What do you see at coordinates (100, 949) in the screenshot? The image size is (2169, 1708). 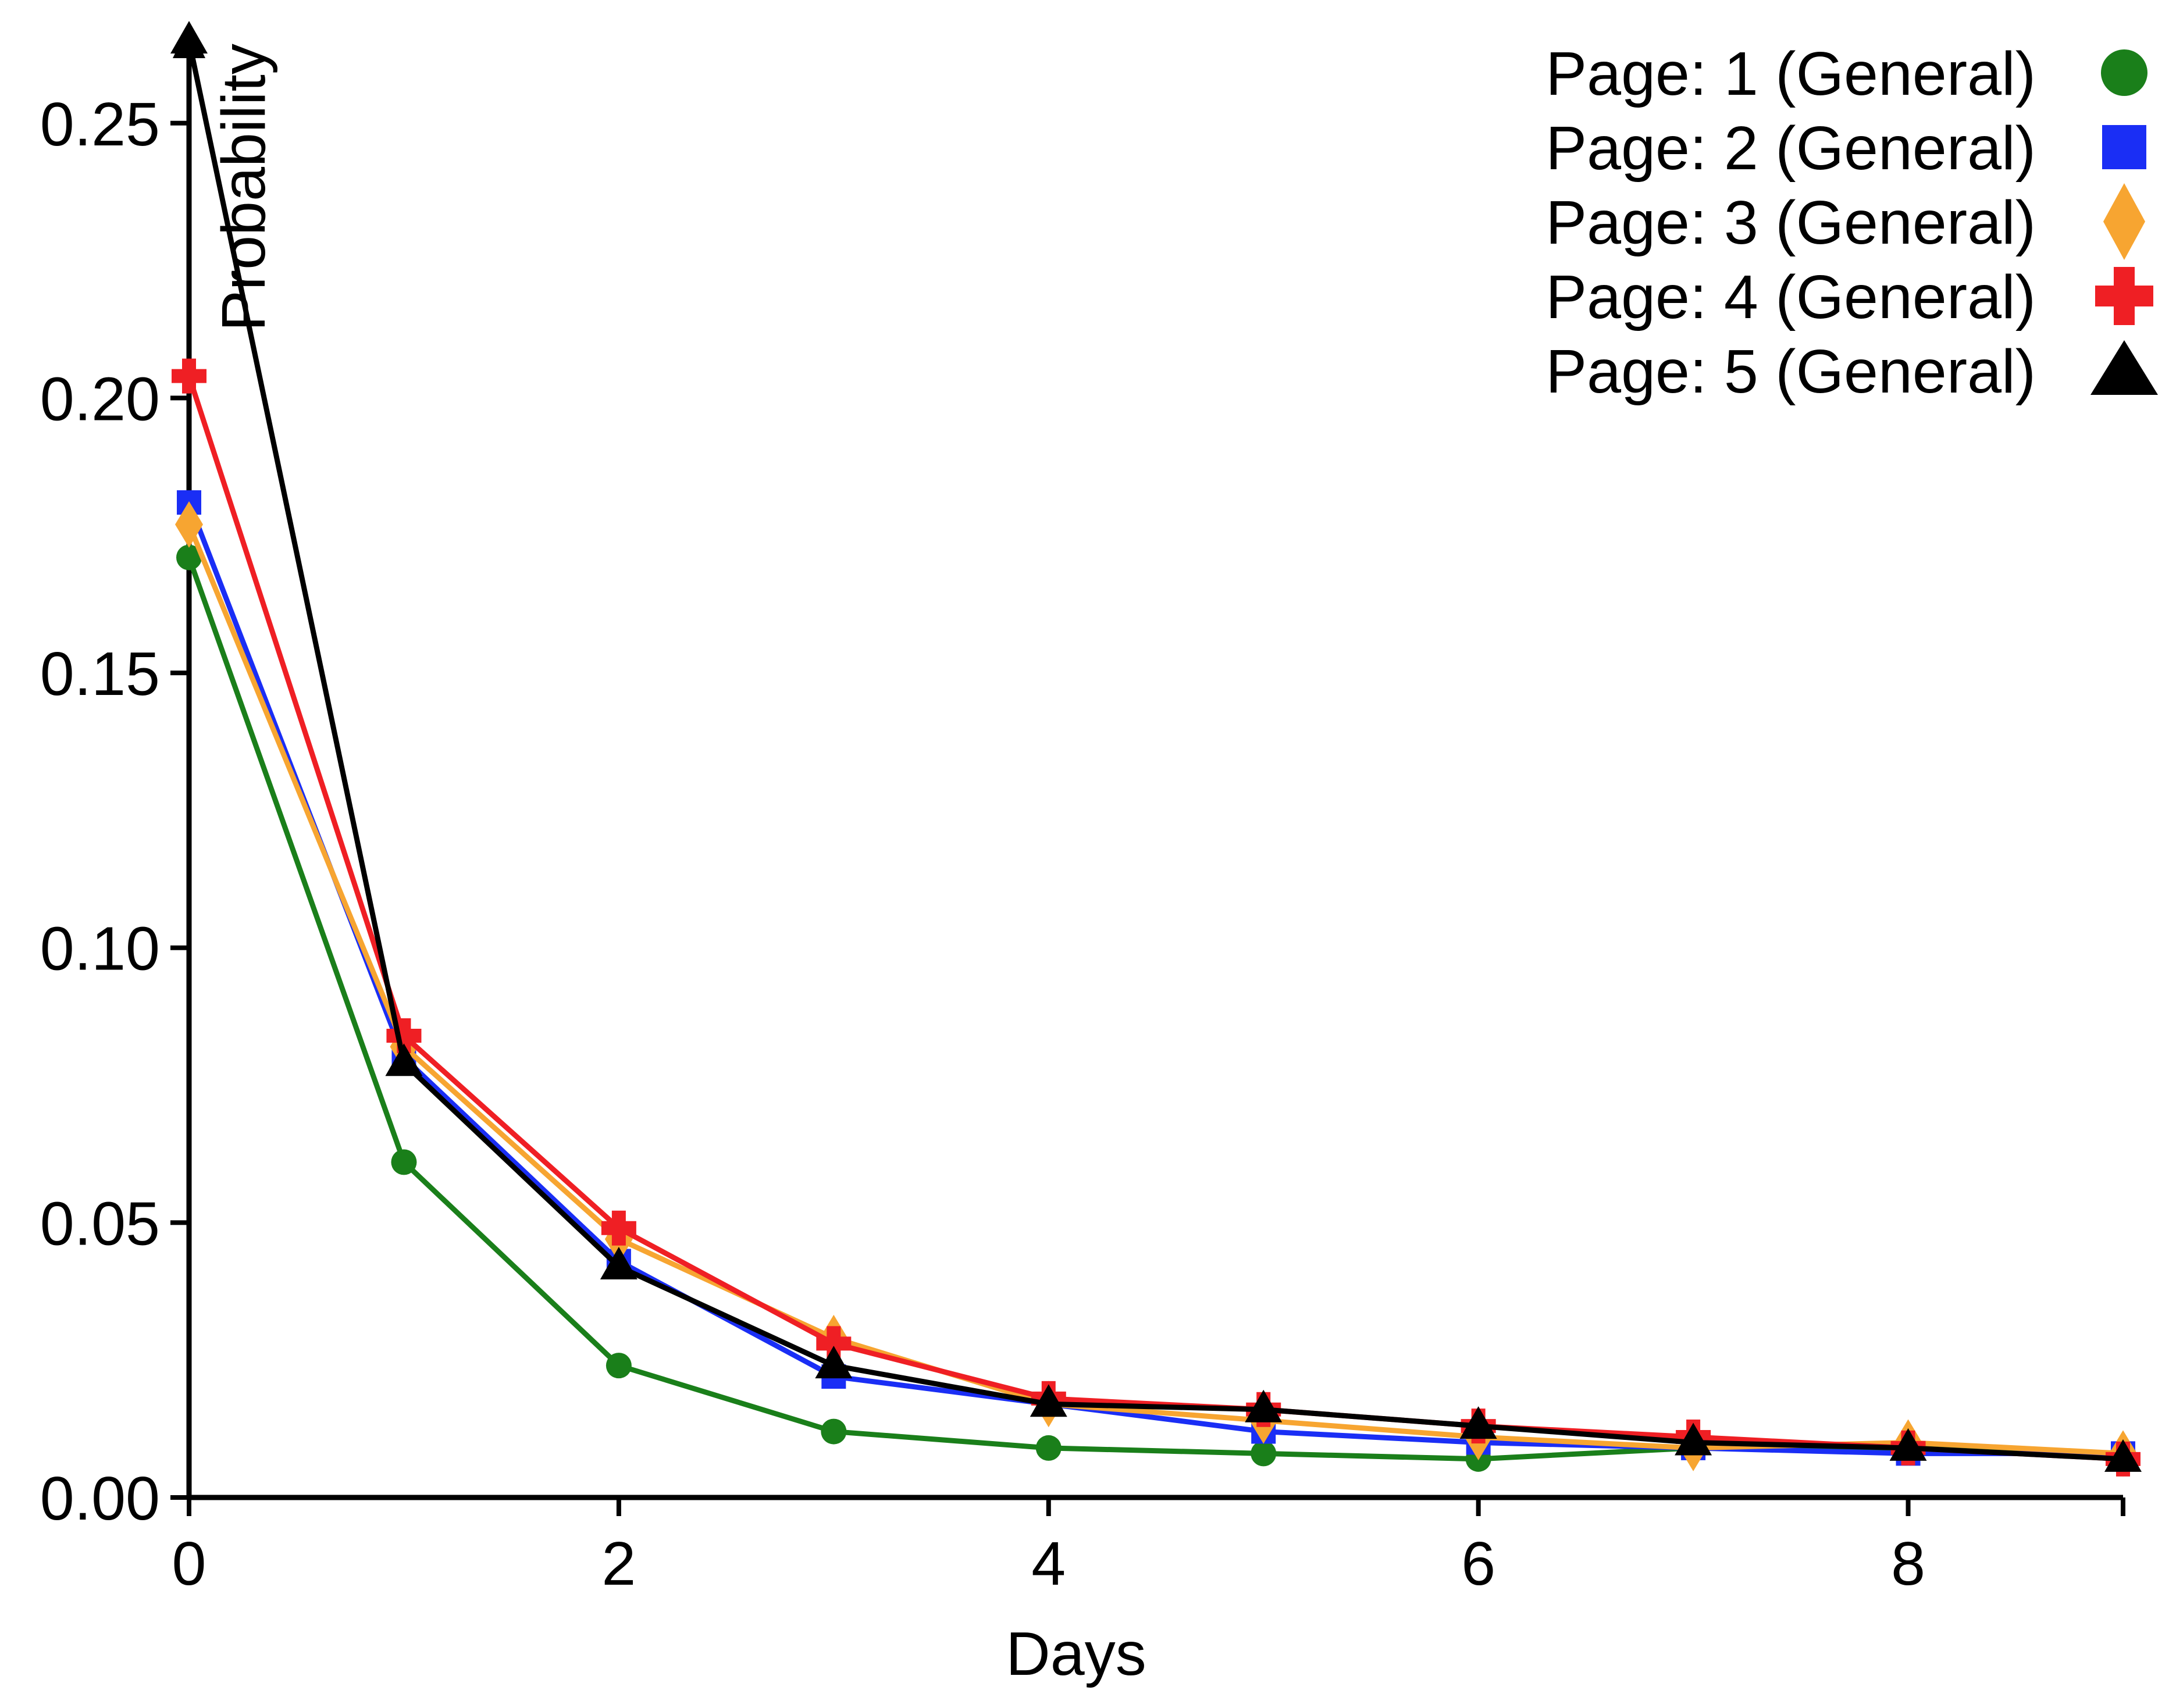 I see `y-tick-label: 0.10` at bounding box center [100, 949].